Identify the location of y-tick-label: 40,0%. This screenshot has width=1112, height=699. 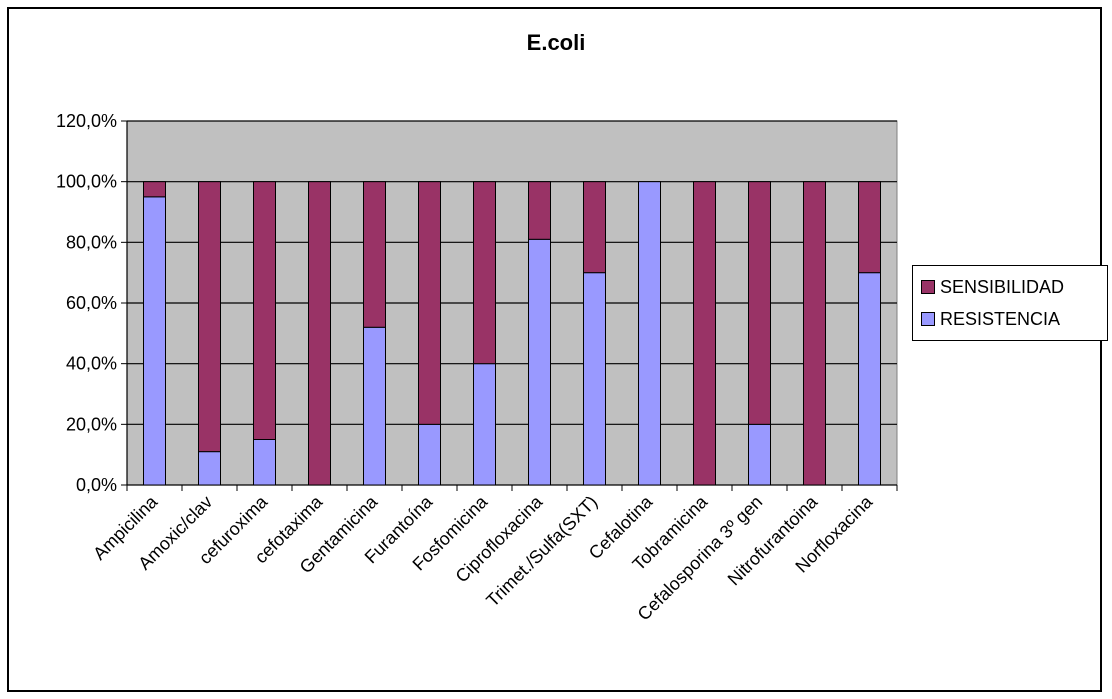
(91, 364).